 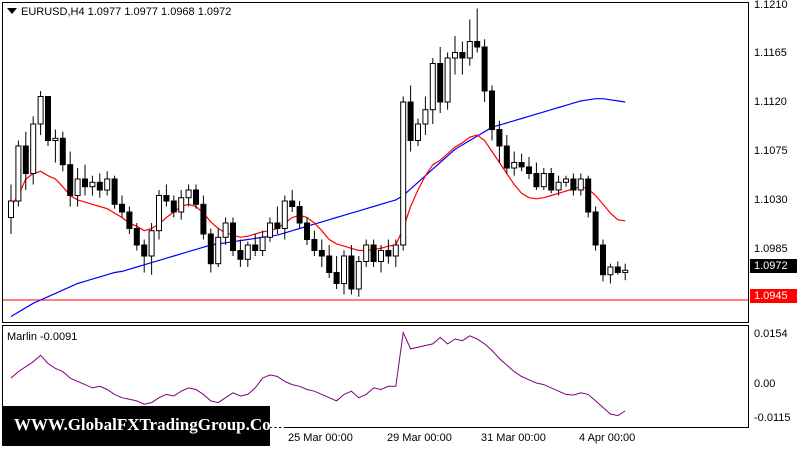 What do you see at coordinates (320, 438) in the screenshot?
I see `time-label: 25 Mar 00:00` at bounding box center [320, 438].